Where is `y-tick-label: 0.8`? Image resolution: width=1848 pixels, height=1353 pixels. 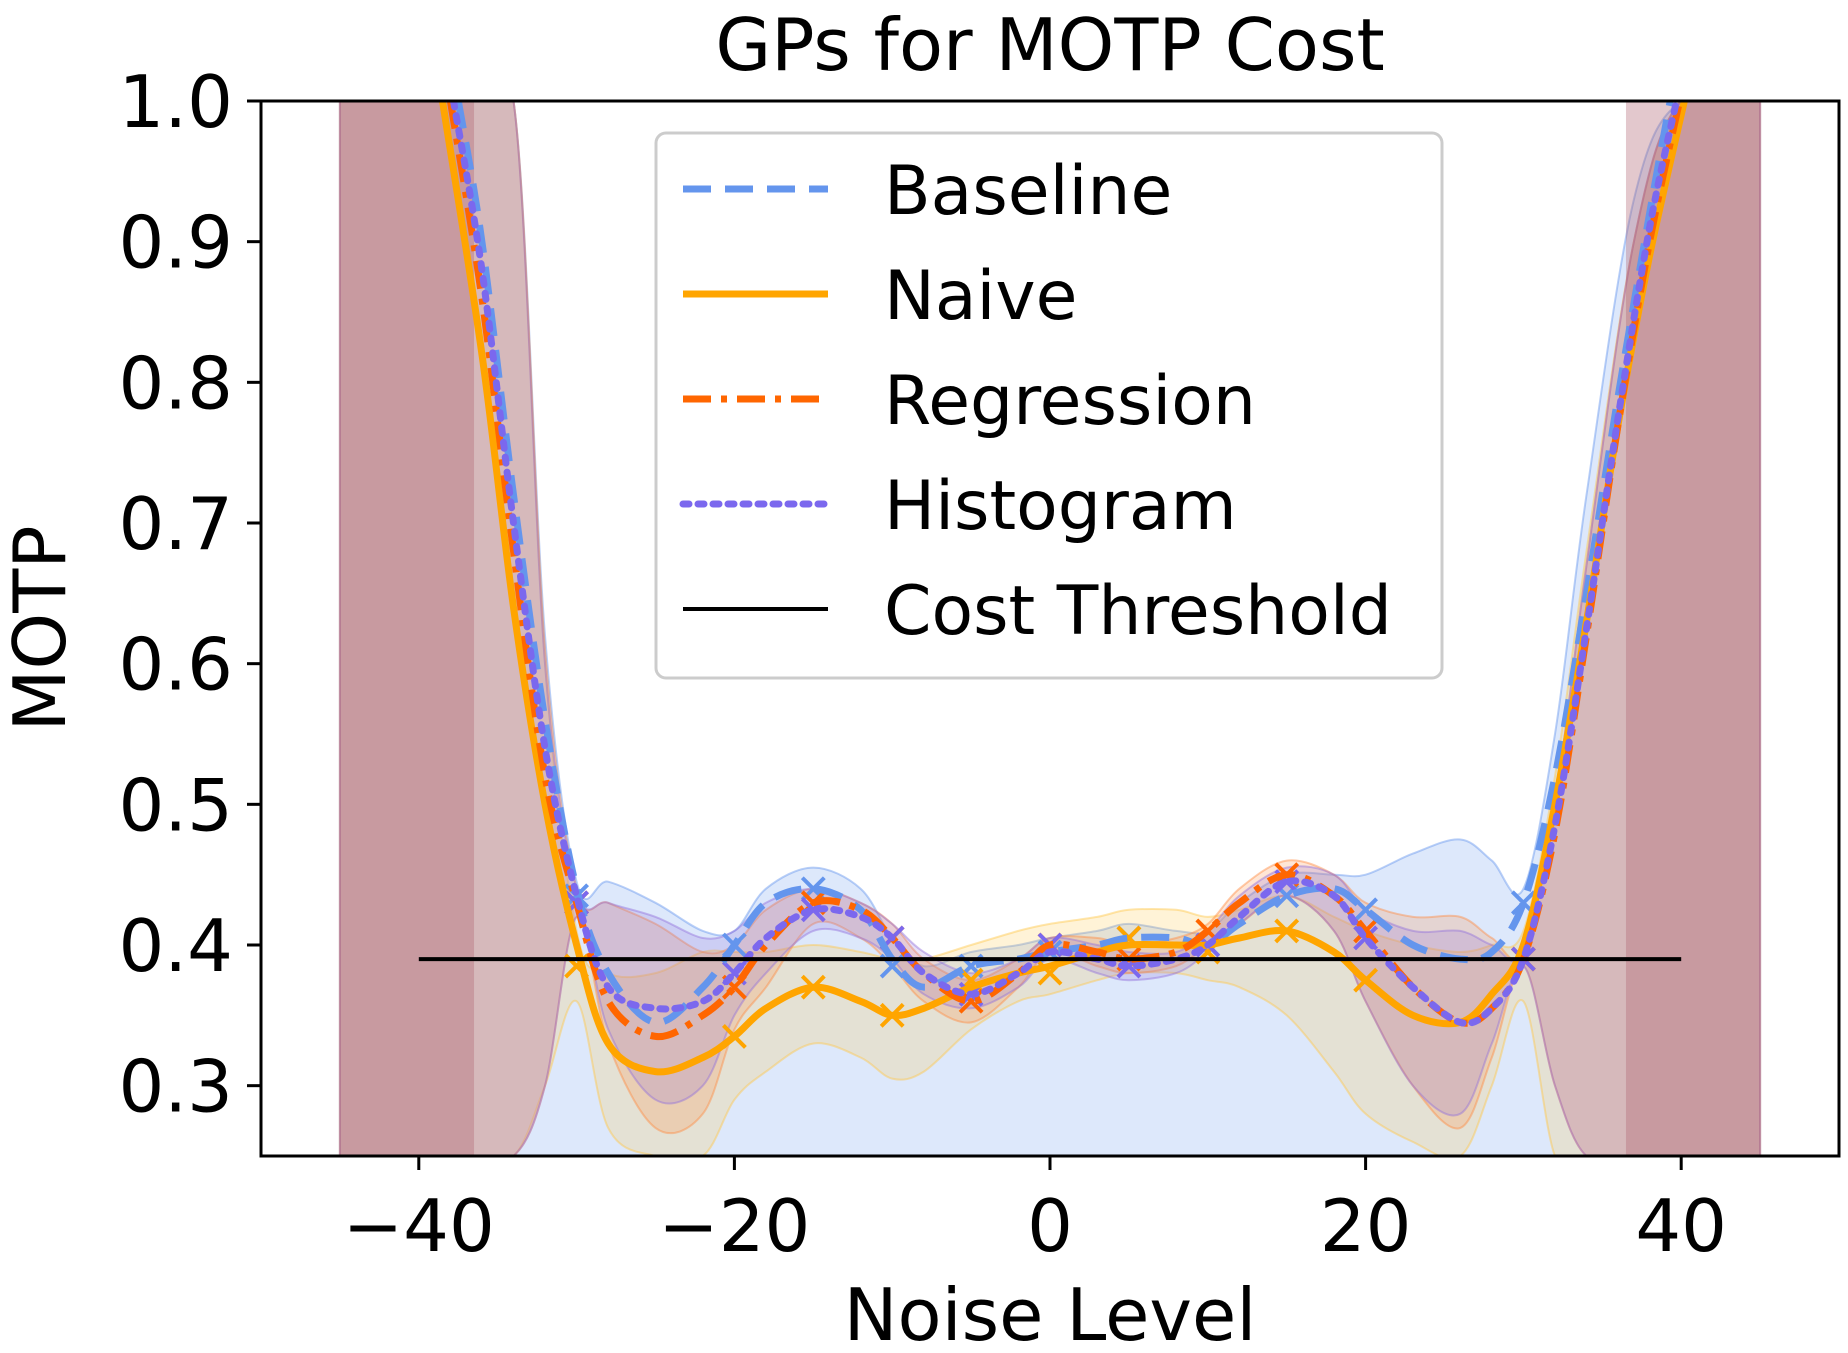 y-tick-label: 0.8 is located at coordinates (175, 383).